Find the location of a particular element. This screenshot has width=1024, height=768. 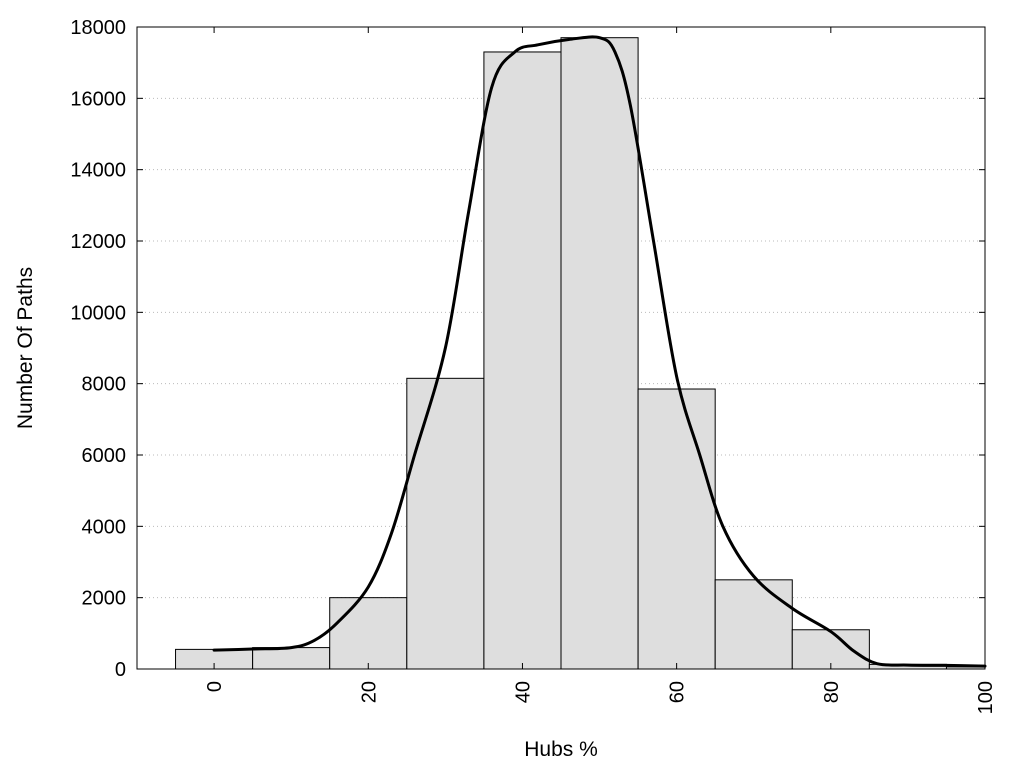

y-tick-label: 18000 is located at coordinates (98, 28).